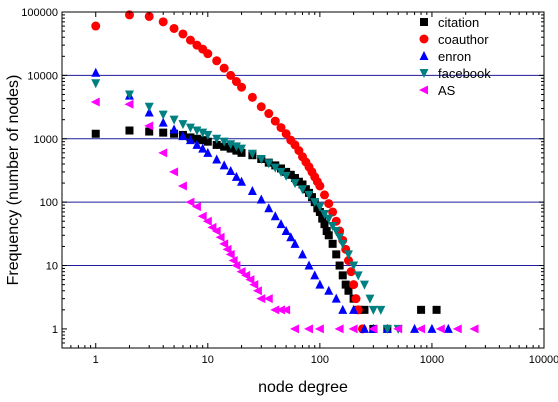 The width and height of the screenshot is (558, 402). I want to click on x-tick-label: 1000, so click(432, 360).